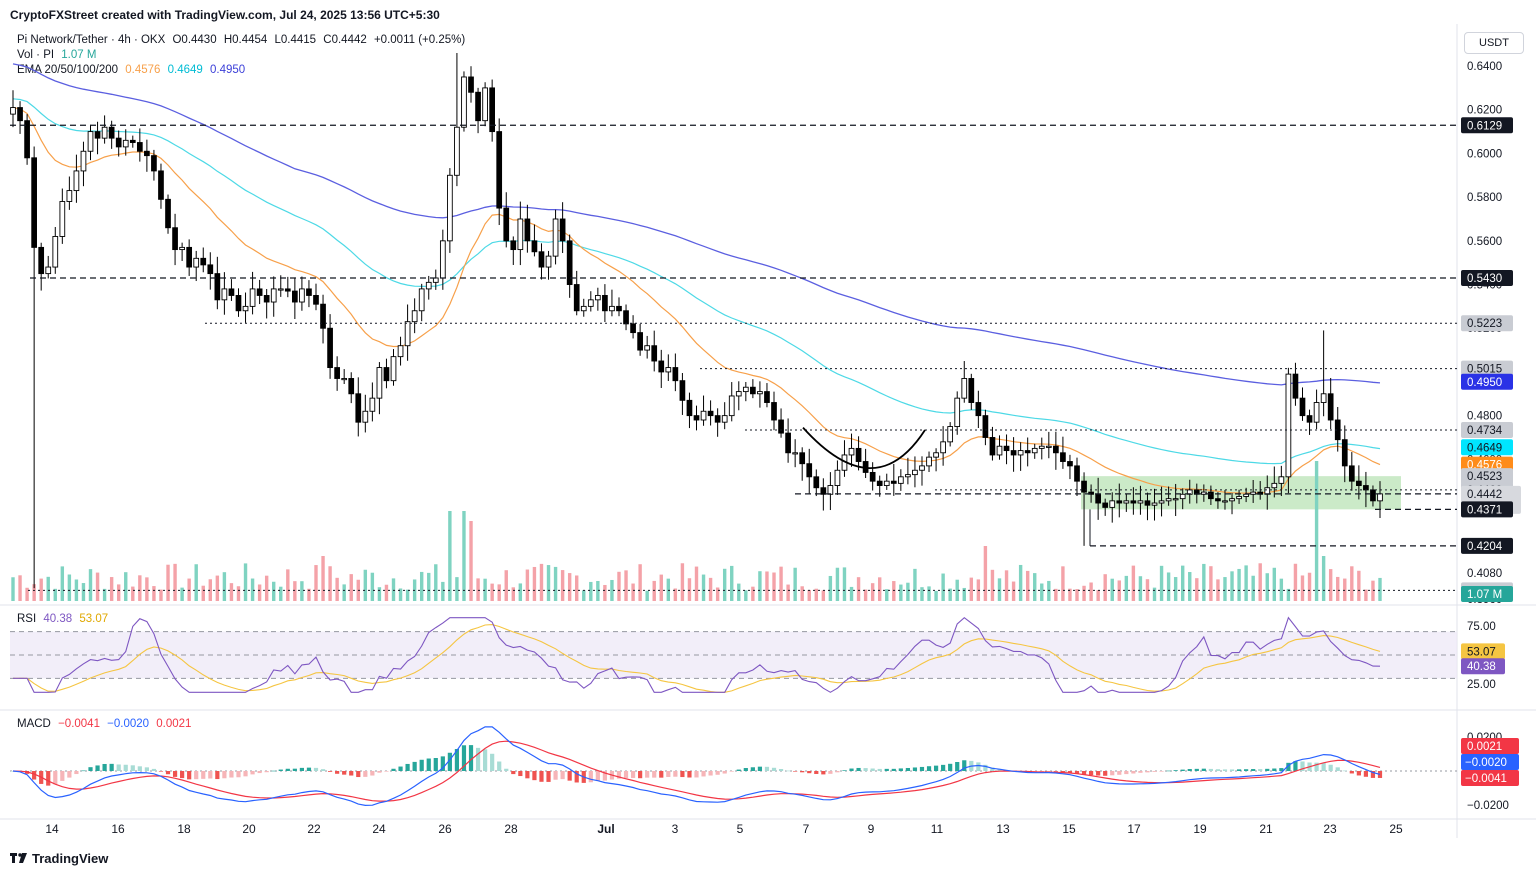 Image resolution: width=1536 pixels, height=875 pixels. Describe the element at coordinates (174, 724) in the screenshot. I see `macd-signal-value: 0.0021` at that location.